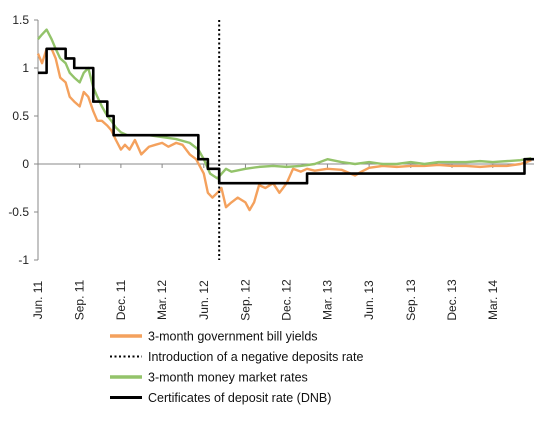 The image size is (550, 421). I want to click on legend-label: 3-month money market rates, so click(228, 378).